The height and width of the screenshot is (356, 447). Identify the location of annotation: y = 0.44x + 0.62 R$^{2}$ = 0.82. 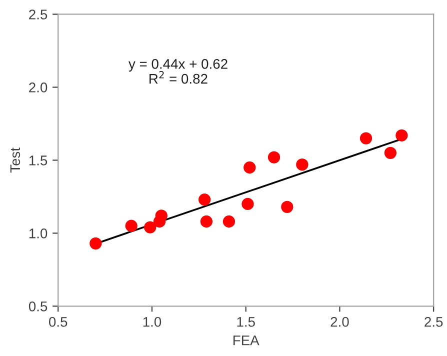
(178, 71).